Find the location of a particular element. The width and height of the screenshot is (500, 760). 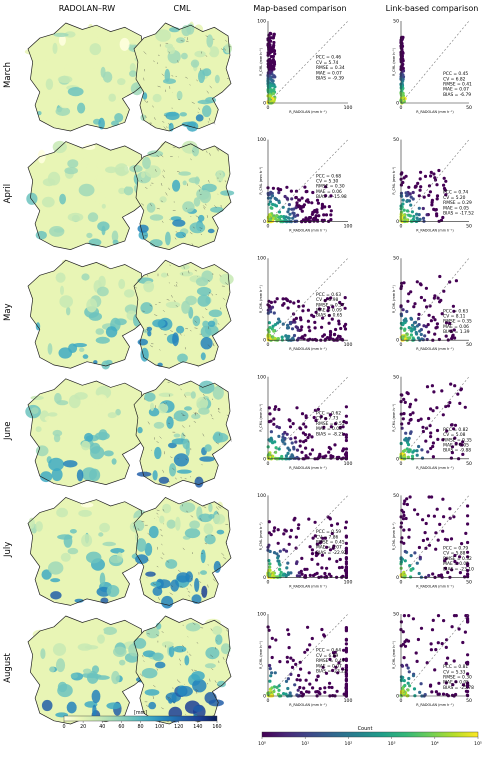

stat-mae: MAE = 0.09 is located at coordinates (329, 311).